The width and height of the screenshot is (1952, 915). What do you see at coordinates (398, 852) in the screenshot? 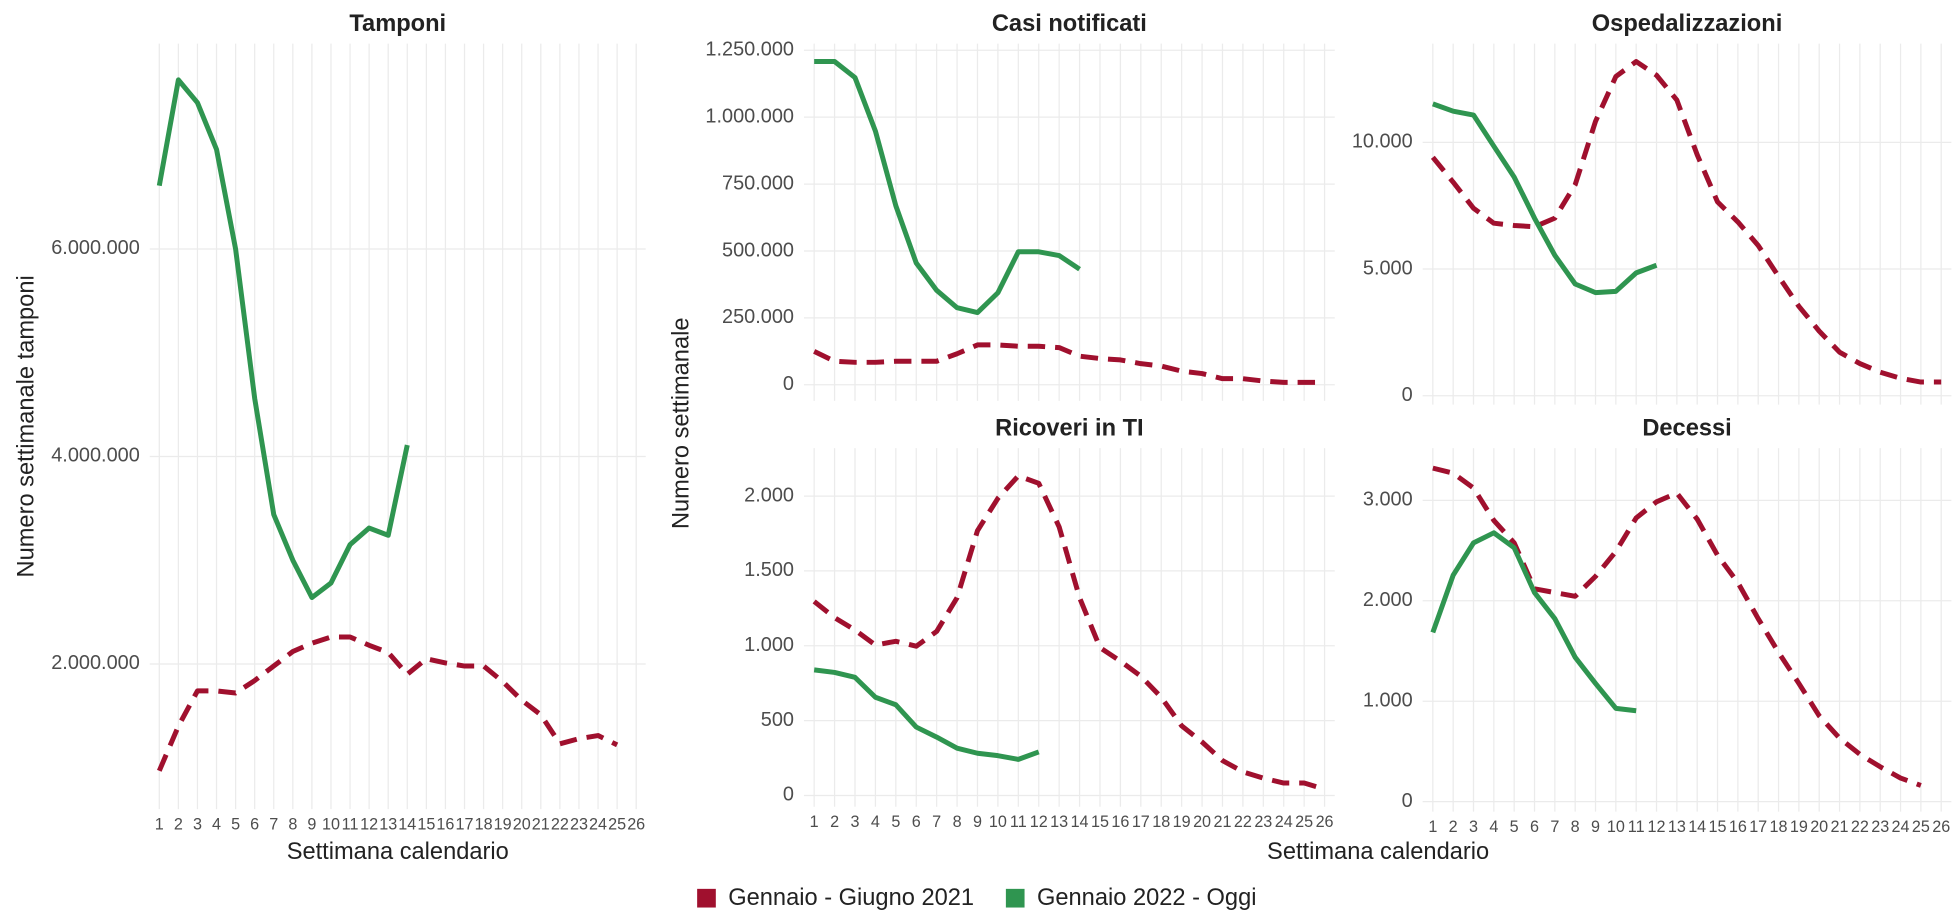
I see `x-axis-label: Settimana calendario` at bounding box center [398, 852].